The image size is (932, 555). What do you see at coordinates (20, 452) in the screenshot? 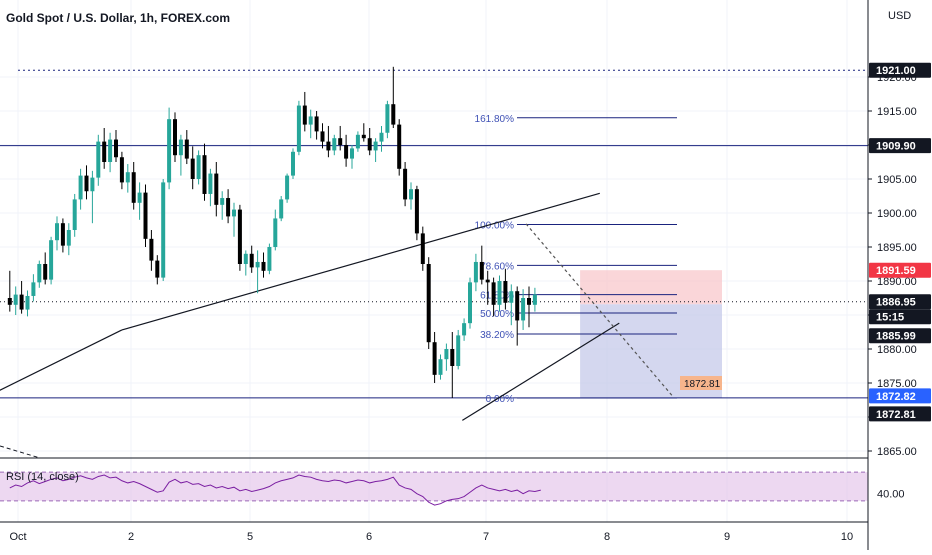
I see `trendline-prev` at bounding box center [20, 452].